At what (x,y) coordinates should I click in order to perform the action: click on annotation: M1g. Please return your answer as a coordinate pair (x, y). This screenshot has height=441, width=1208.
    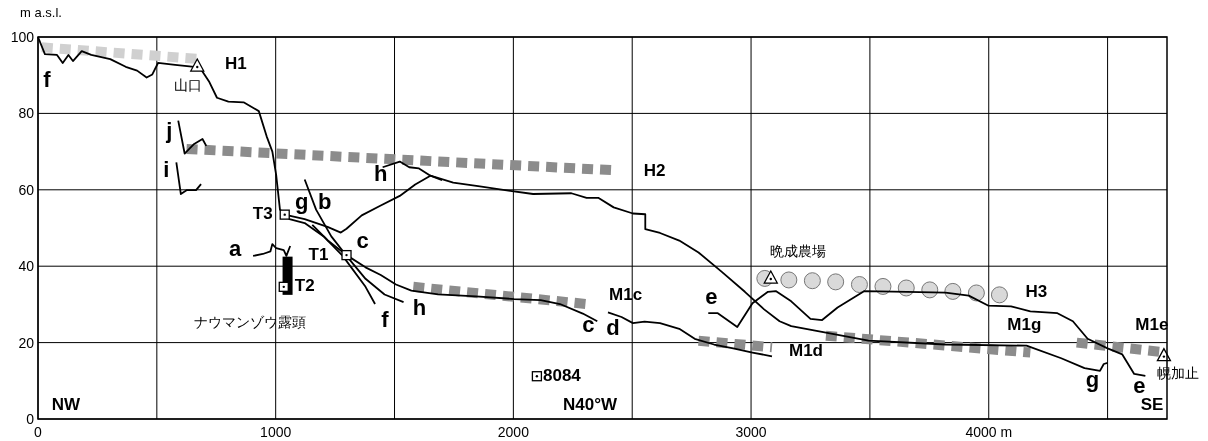
    Looking at the image, I should click on (1024, 325).